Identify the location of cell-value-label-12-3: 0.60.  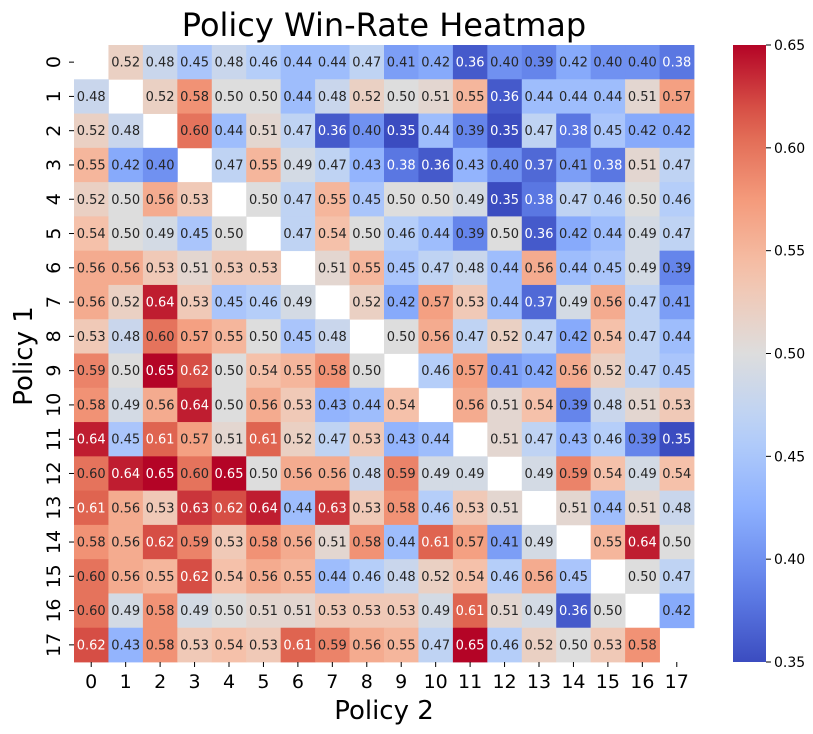
(194, 474).